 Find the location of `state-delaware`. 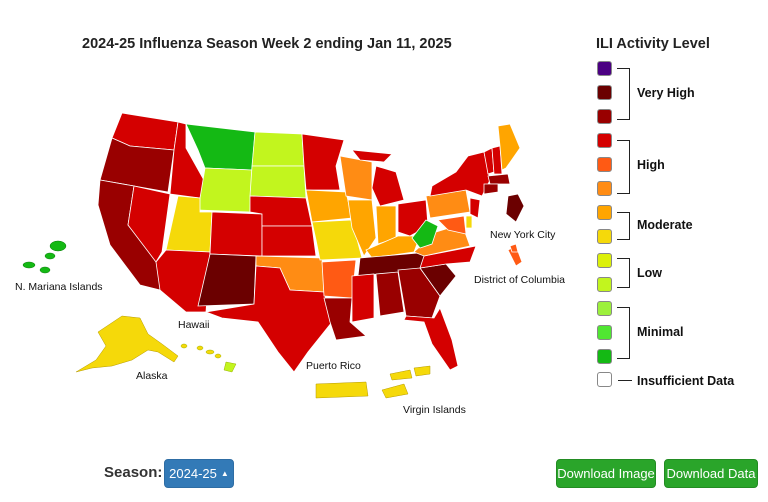

state-delaware is located at coordinates (469, 222).